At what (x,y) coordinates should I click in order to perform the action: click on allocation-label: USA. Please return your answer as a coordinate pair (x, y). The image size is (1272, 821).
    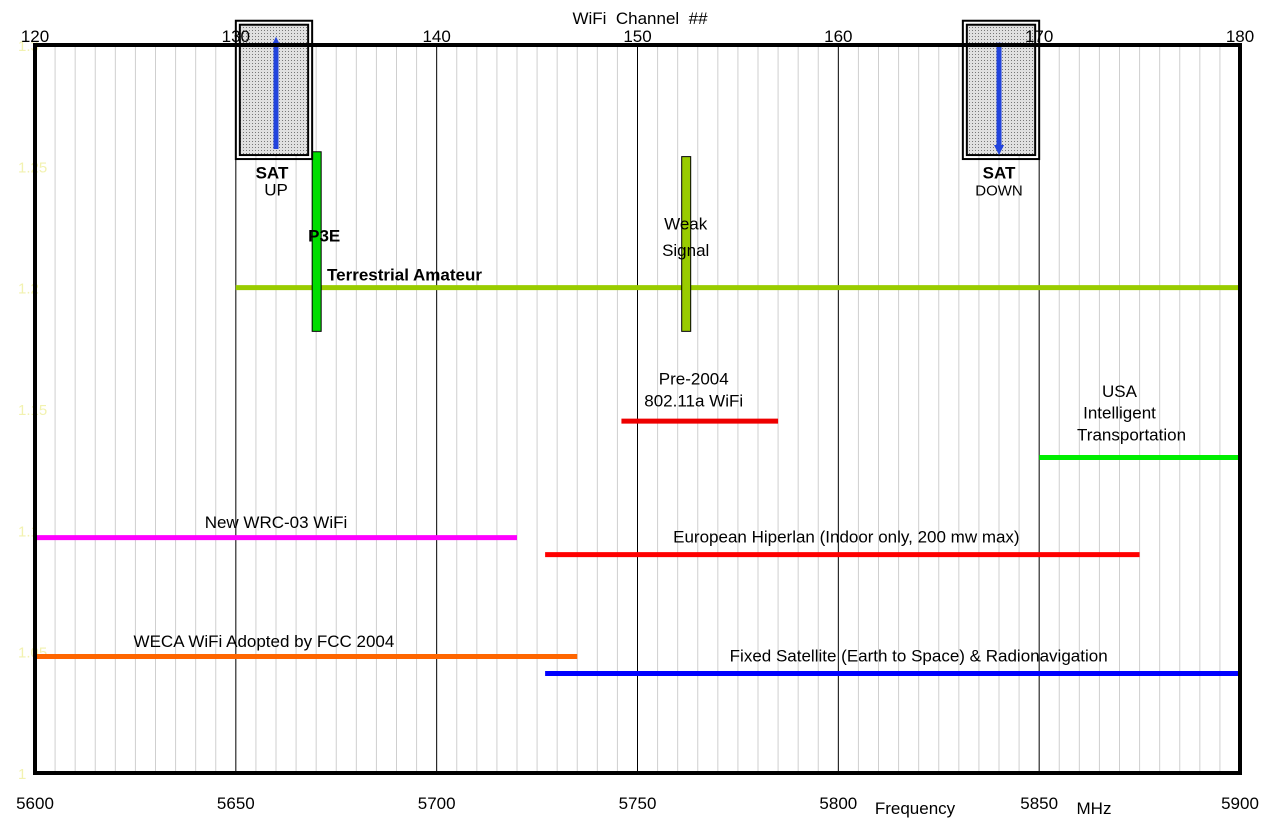
    Looking at the image, I should click on (1120, 391).